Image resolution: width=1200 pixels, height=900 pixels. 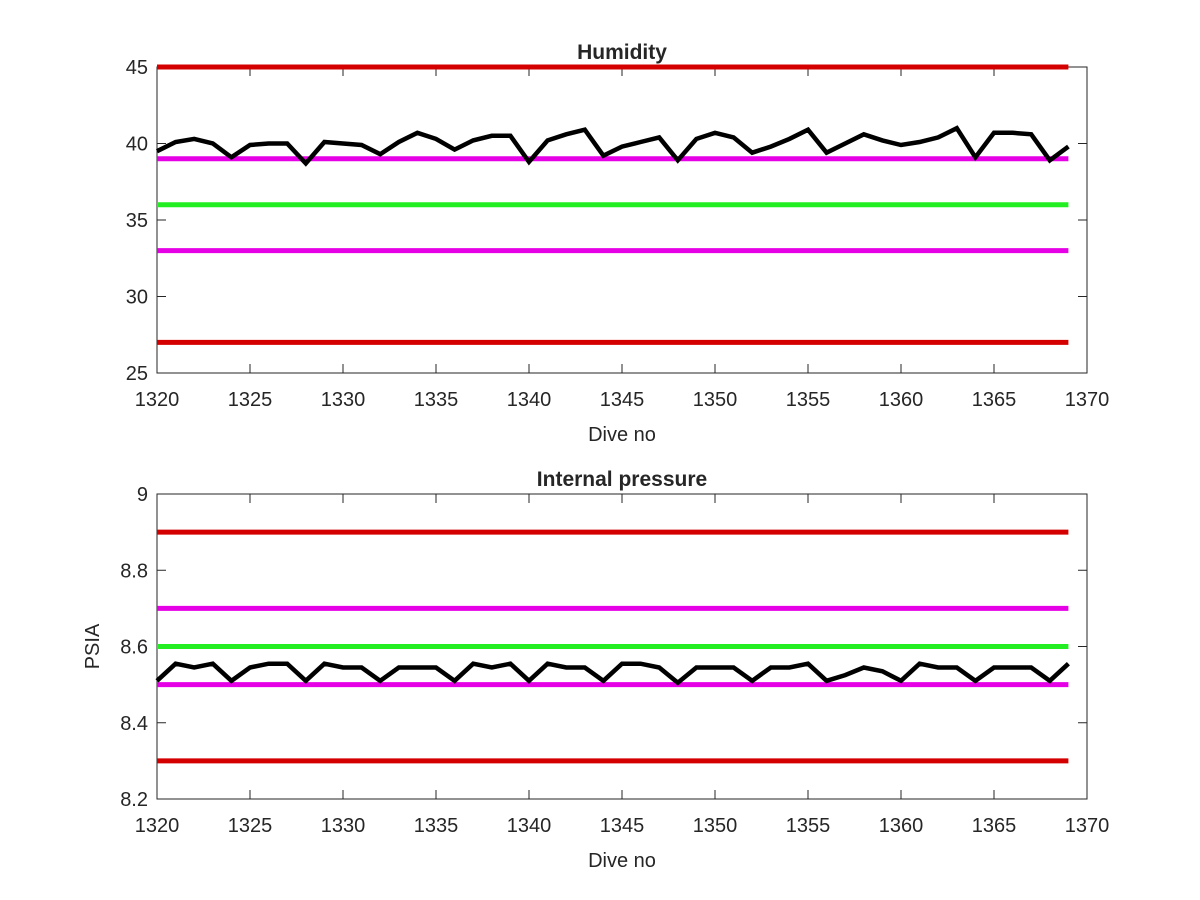 I want to click on internal-pressure-x-tick-label: 1360, so click(x=901, y=826).